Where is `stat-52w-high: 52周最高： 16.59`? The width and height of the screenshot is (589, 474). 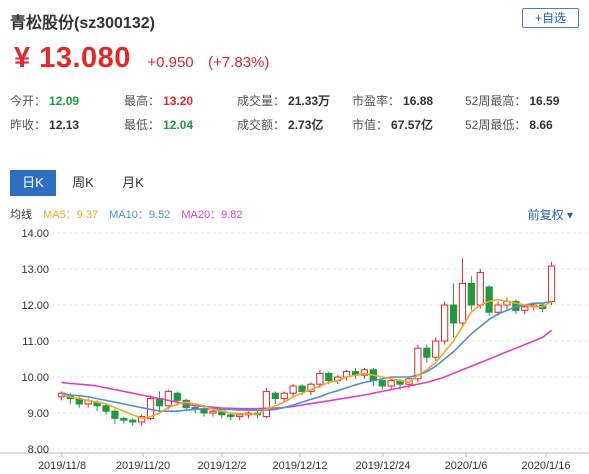
stat-52w-high: 52周最高： 16.59 is located at coordinates (512, 100).